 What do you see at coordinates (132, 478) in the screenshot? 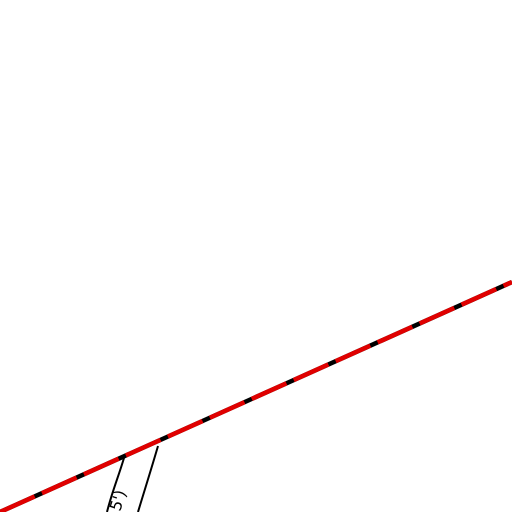
I see `road-segment: 5')` at bounding box center [132, 478].